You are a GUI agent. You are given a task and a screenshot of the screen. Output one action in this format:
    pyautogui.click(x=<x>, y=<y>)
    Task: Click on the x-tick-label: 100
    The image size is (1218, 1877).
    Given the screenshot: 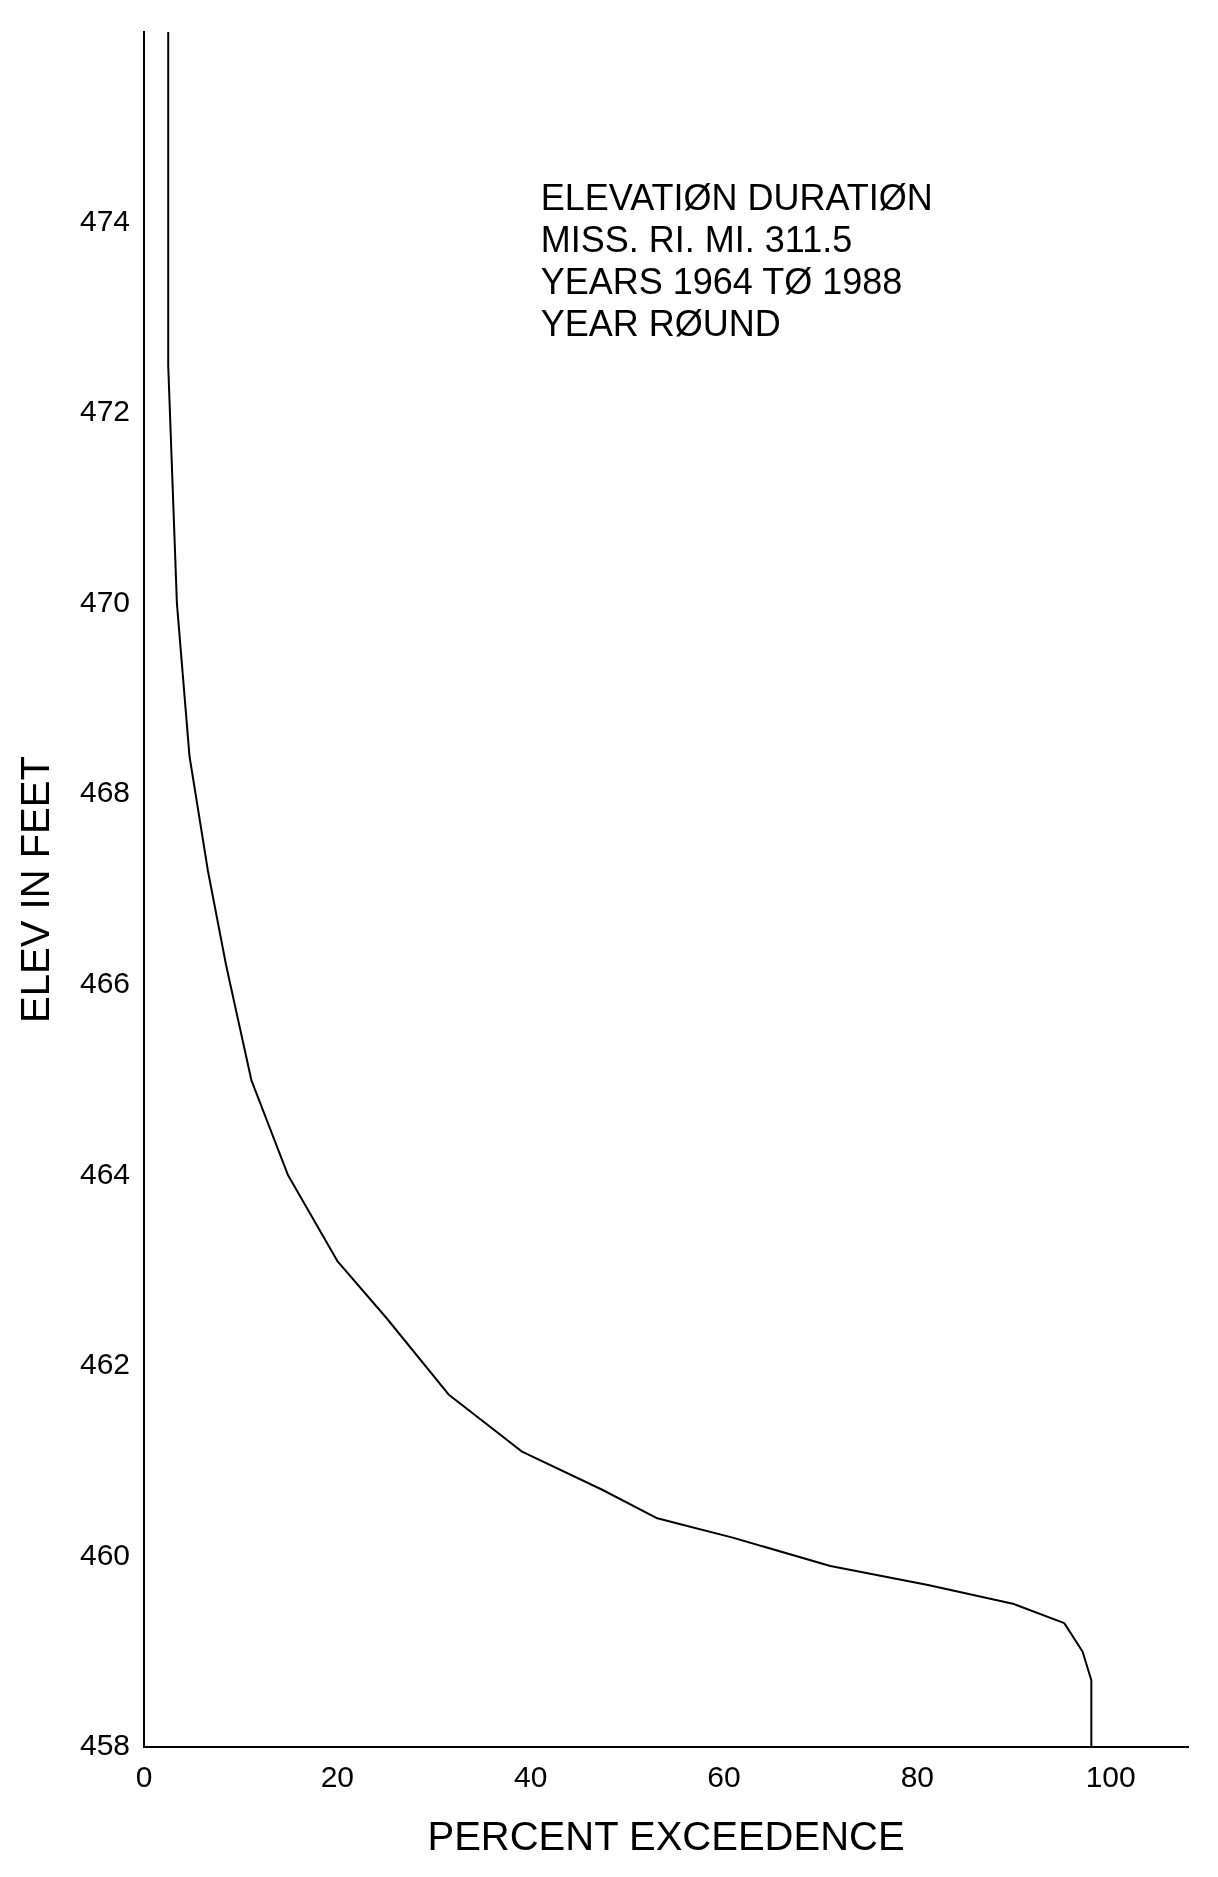 What is the action you would take?
    pyautogui.click(x=1110, y=1777)
    